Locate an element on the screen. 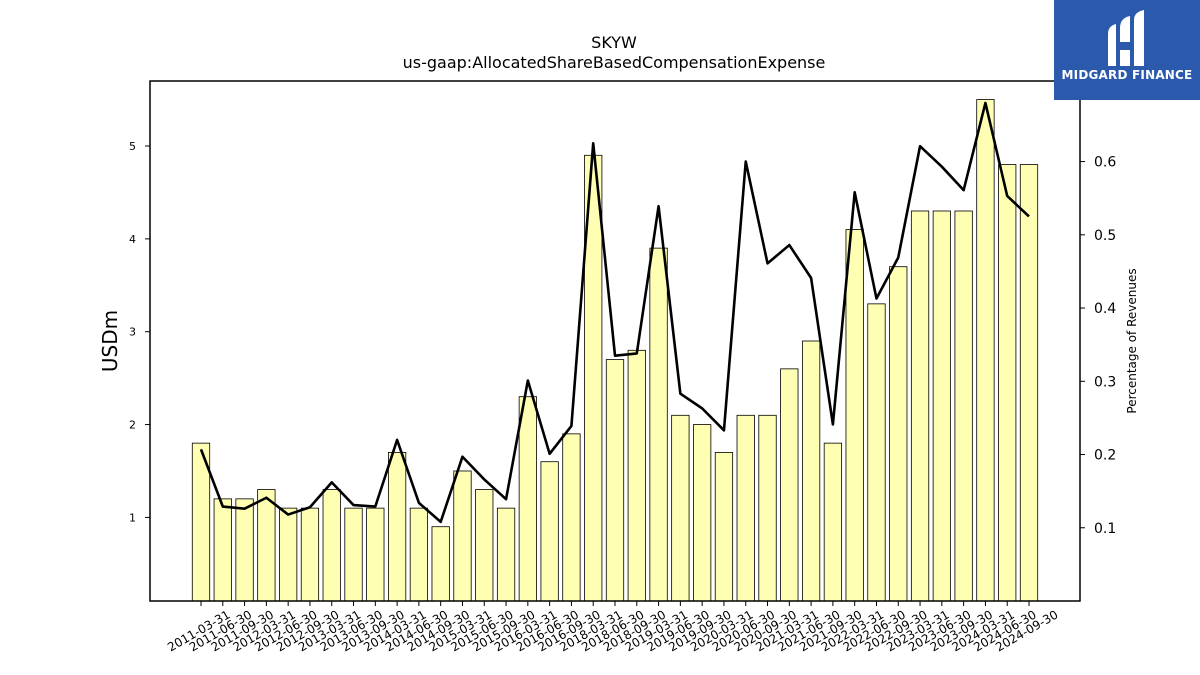 This screenshot has height=675, width=1200. y2-axis-label: Percentage of Revenues is located at coordinates (1132, 340).